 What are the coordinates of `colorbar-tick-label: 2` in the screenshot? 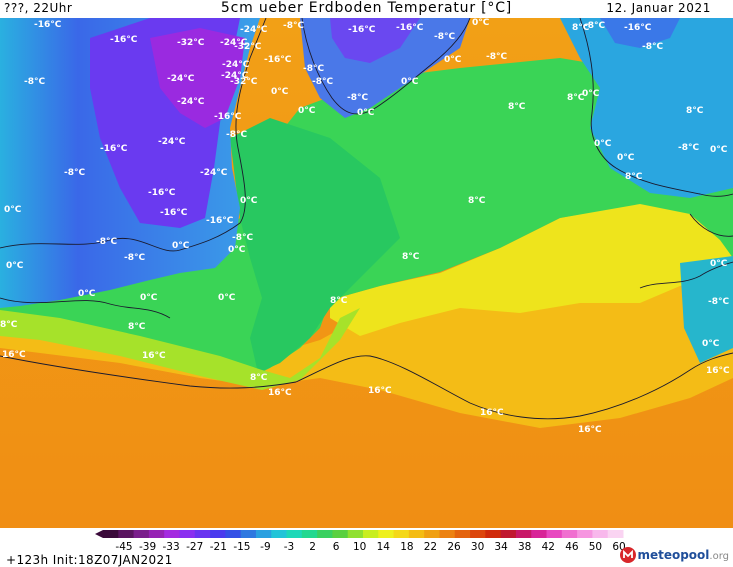 It's located at (312, 547).